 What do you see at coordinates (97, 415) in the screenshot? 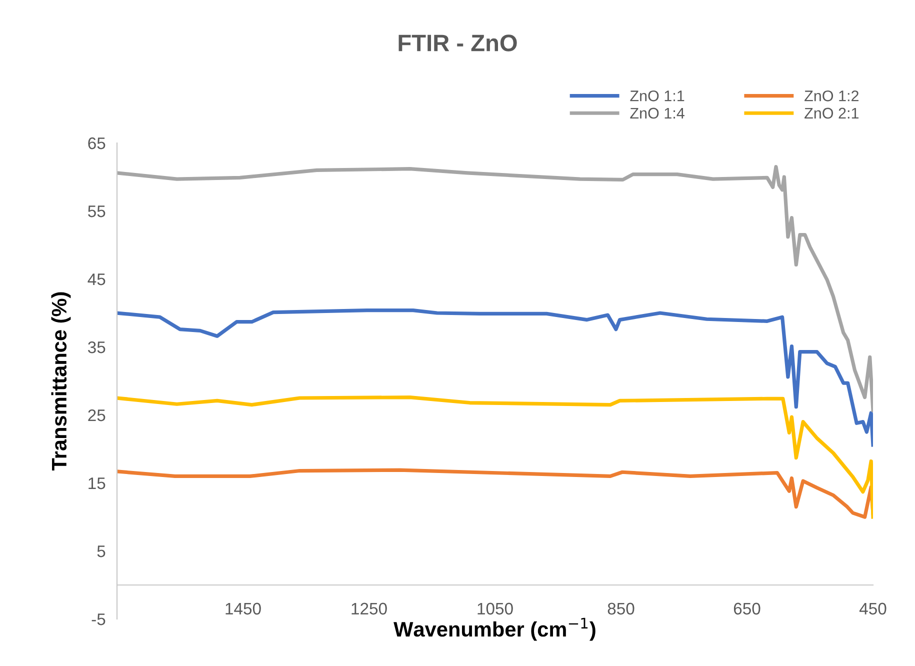
I see `y-tick-label: 25` at bounding box center [97, 415].